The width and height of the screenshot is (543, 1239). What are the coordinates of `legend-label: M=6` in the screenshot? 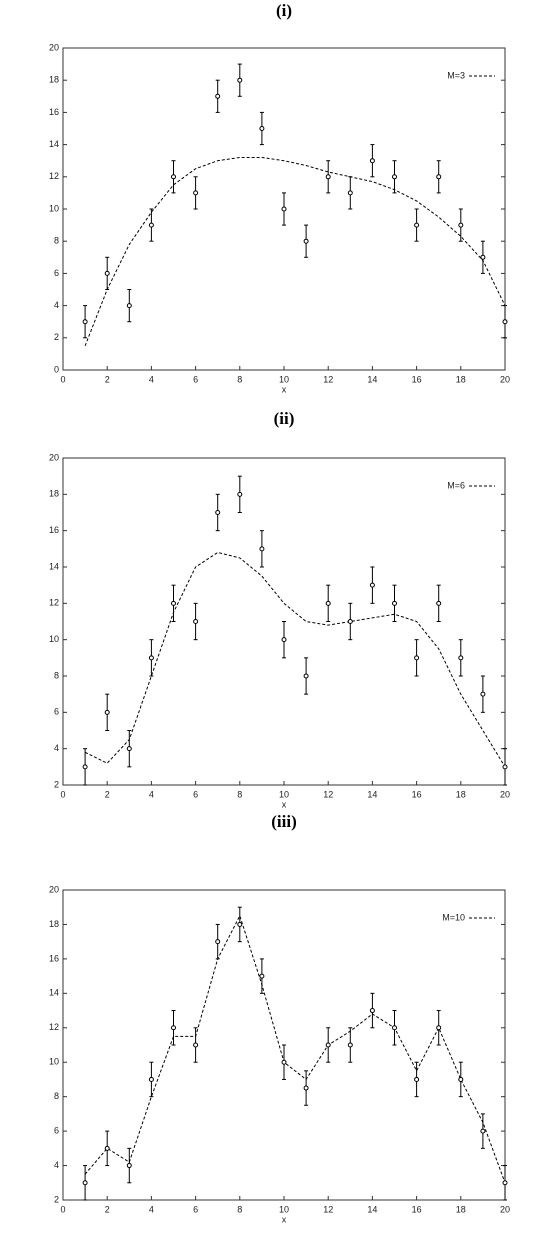 It's located at (456, 485).